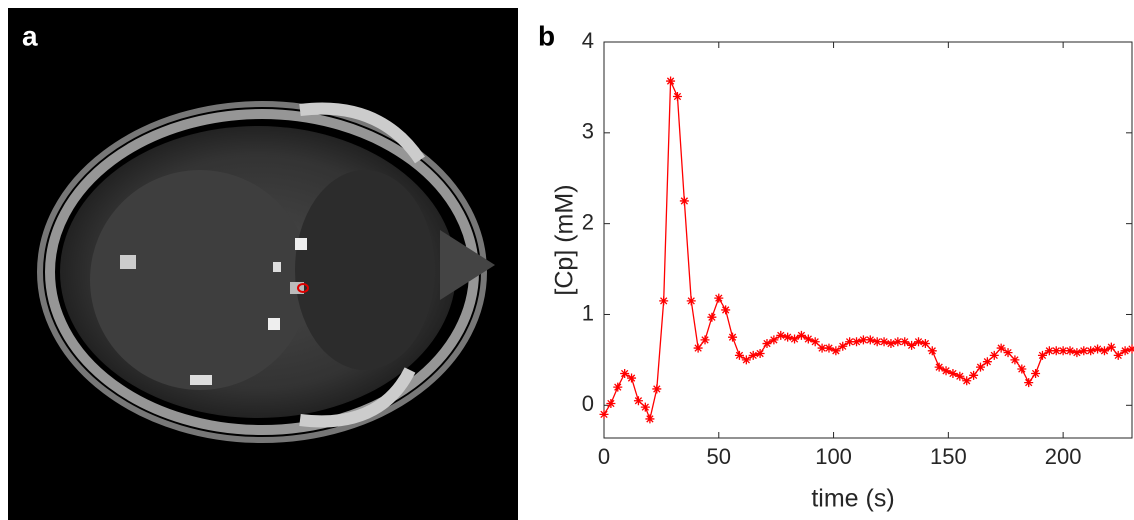  I want to click on y-tick-label: 1, so click(588, 312).